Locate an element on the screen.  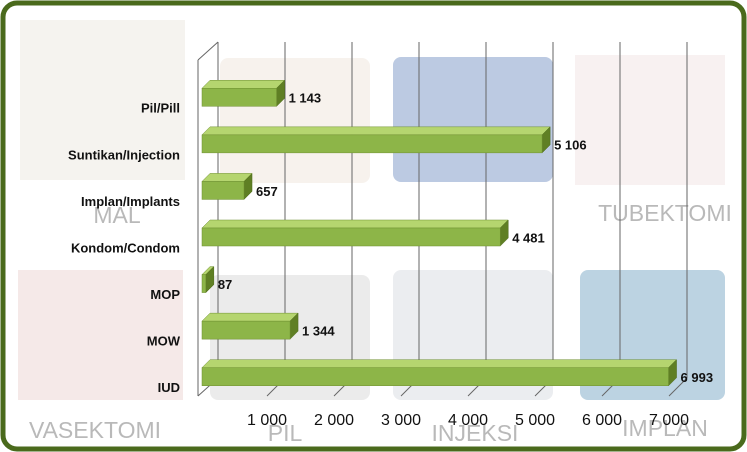
value-label: 4 481 is located at coordinates (528, 237).